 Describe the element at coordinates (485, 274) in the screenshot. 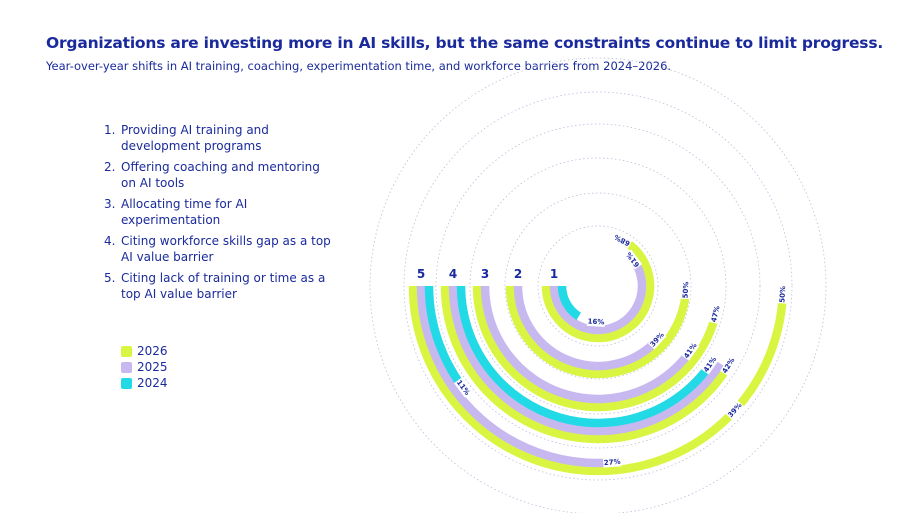

I see `ring-number-3: 3` at that location.